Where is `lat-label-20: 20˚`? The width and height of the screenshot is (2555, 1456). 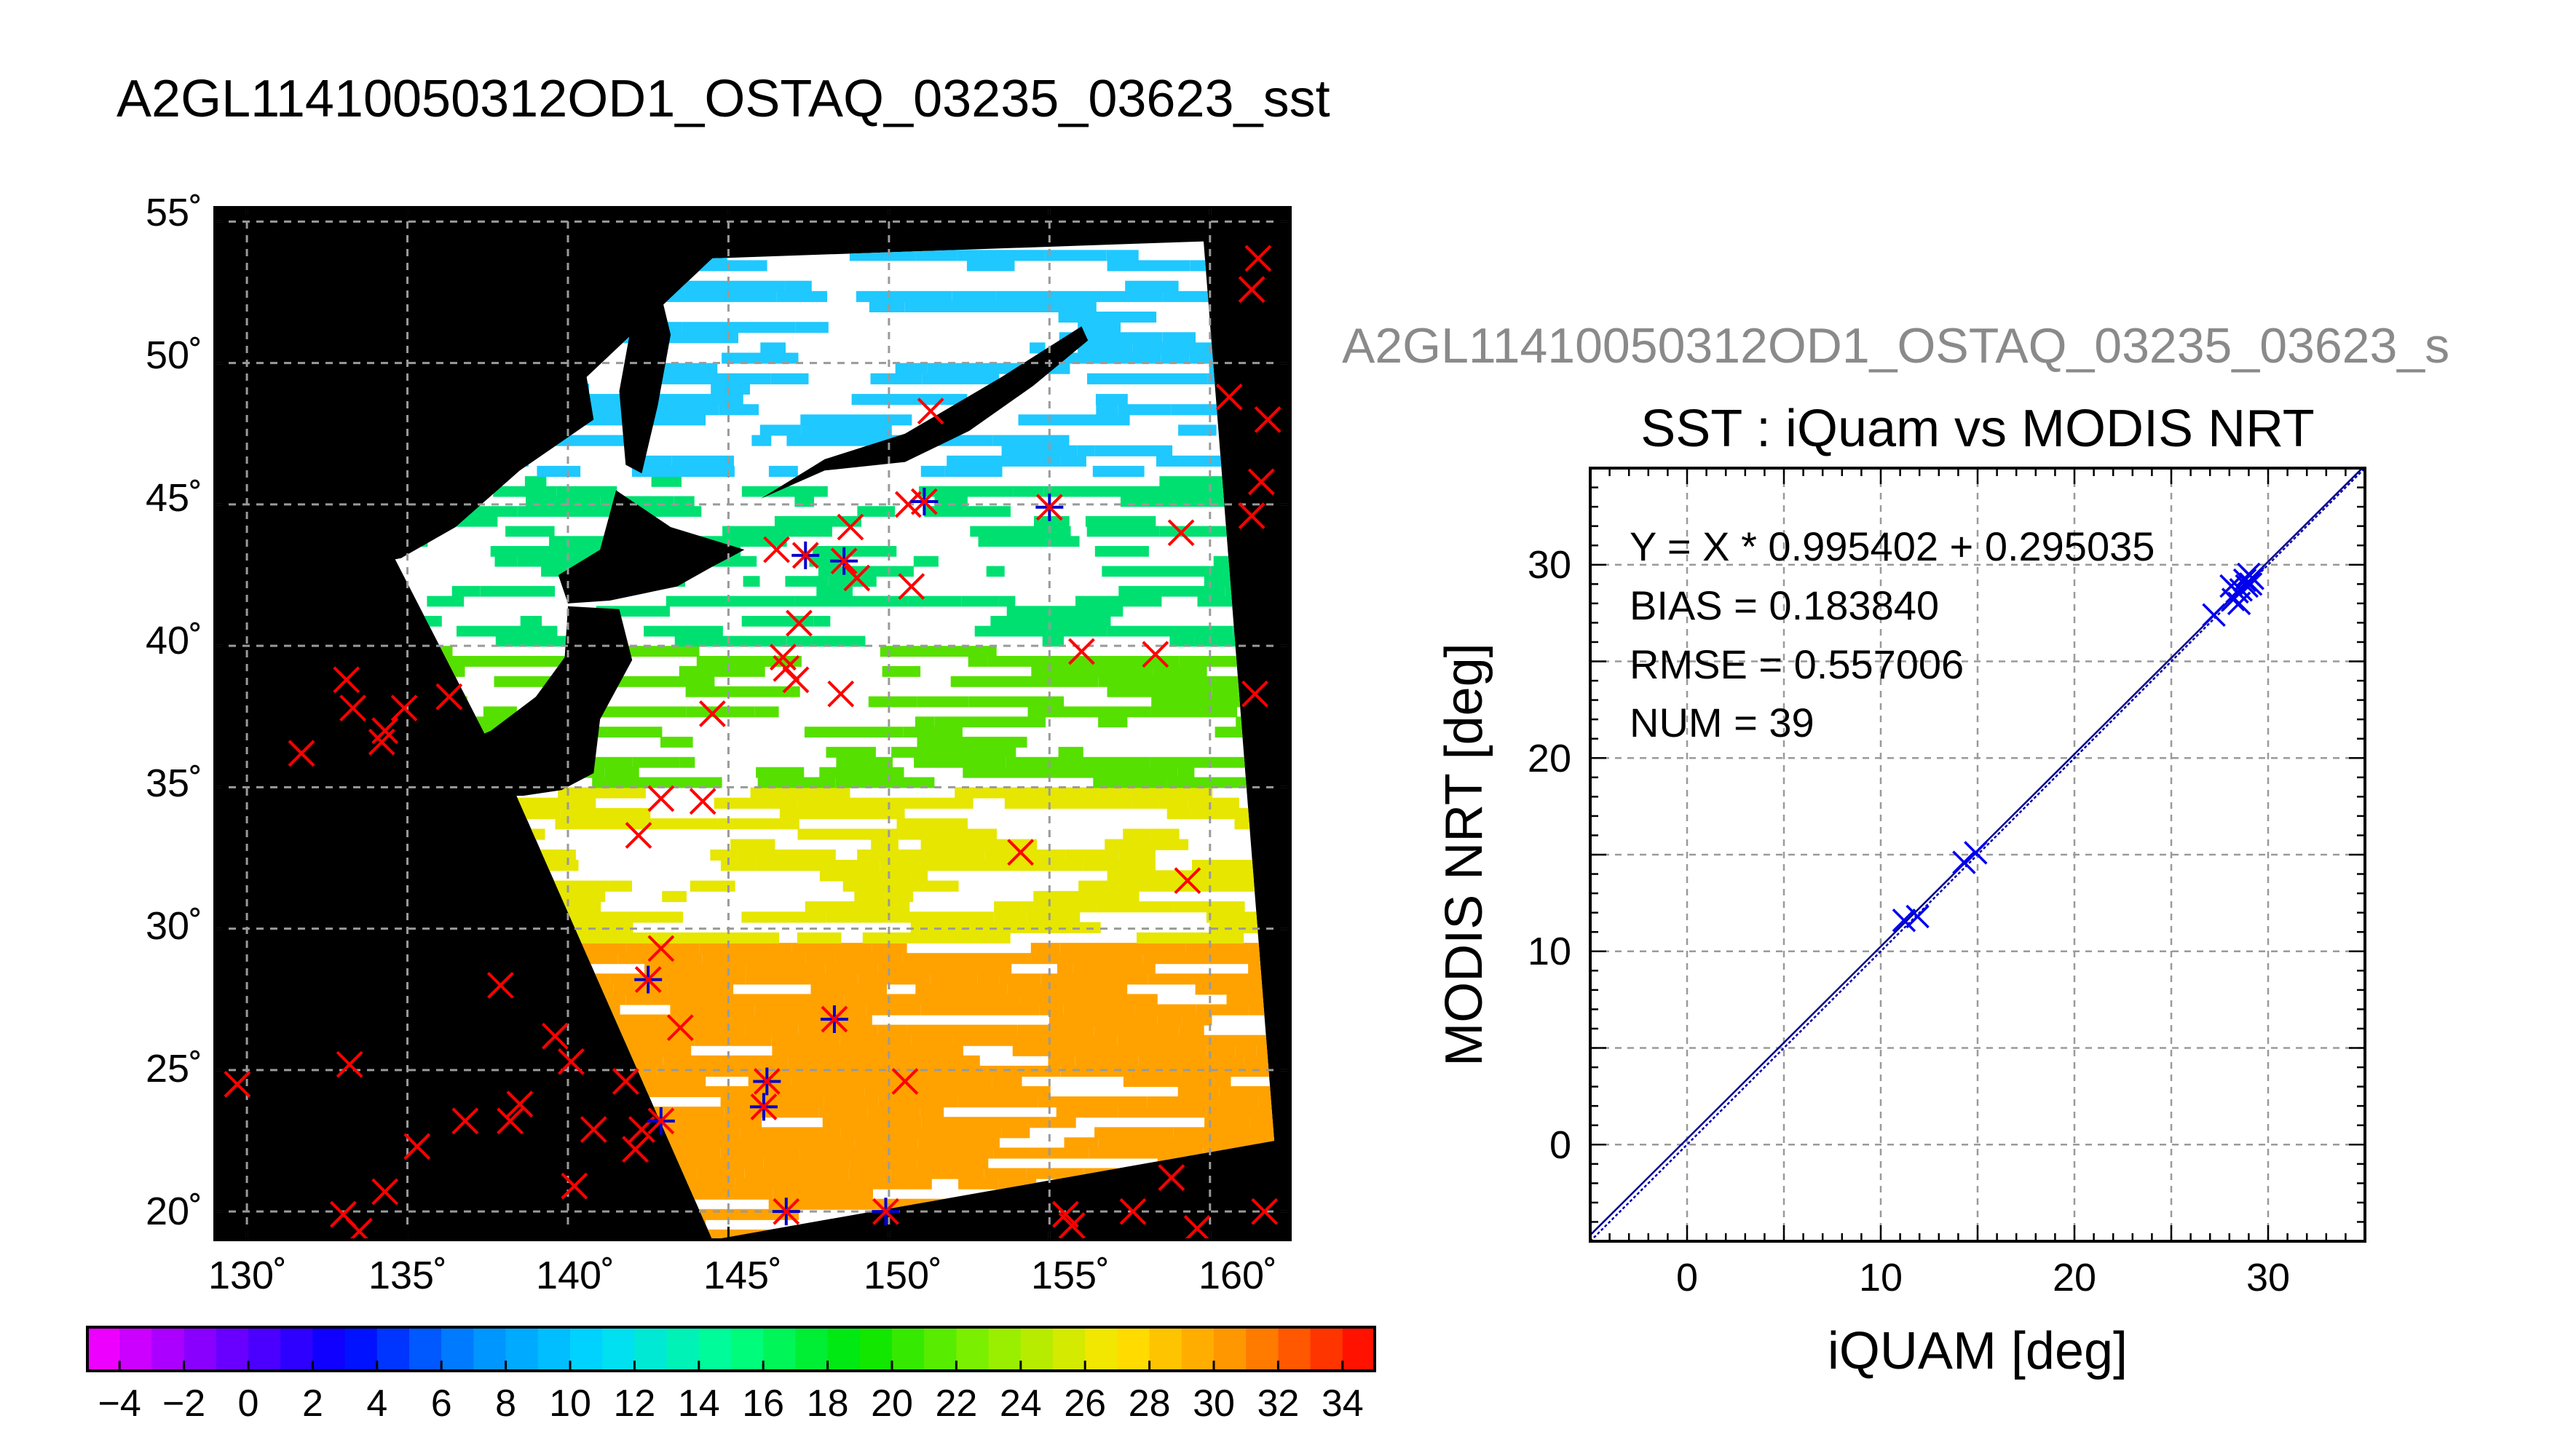 lat-label-20: 20˚ is located at coordinates (174, 1211).